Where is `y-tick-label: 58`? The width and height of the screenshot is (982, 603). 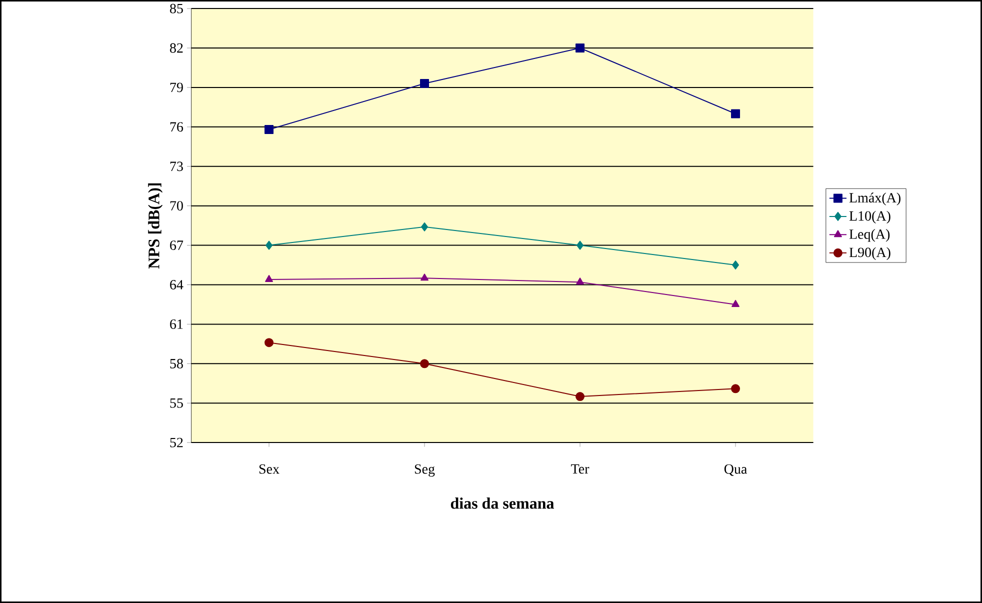 y-tick-label: 58 is located at coordinates (176, 363).